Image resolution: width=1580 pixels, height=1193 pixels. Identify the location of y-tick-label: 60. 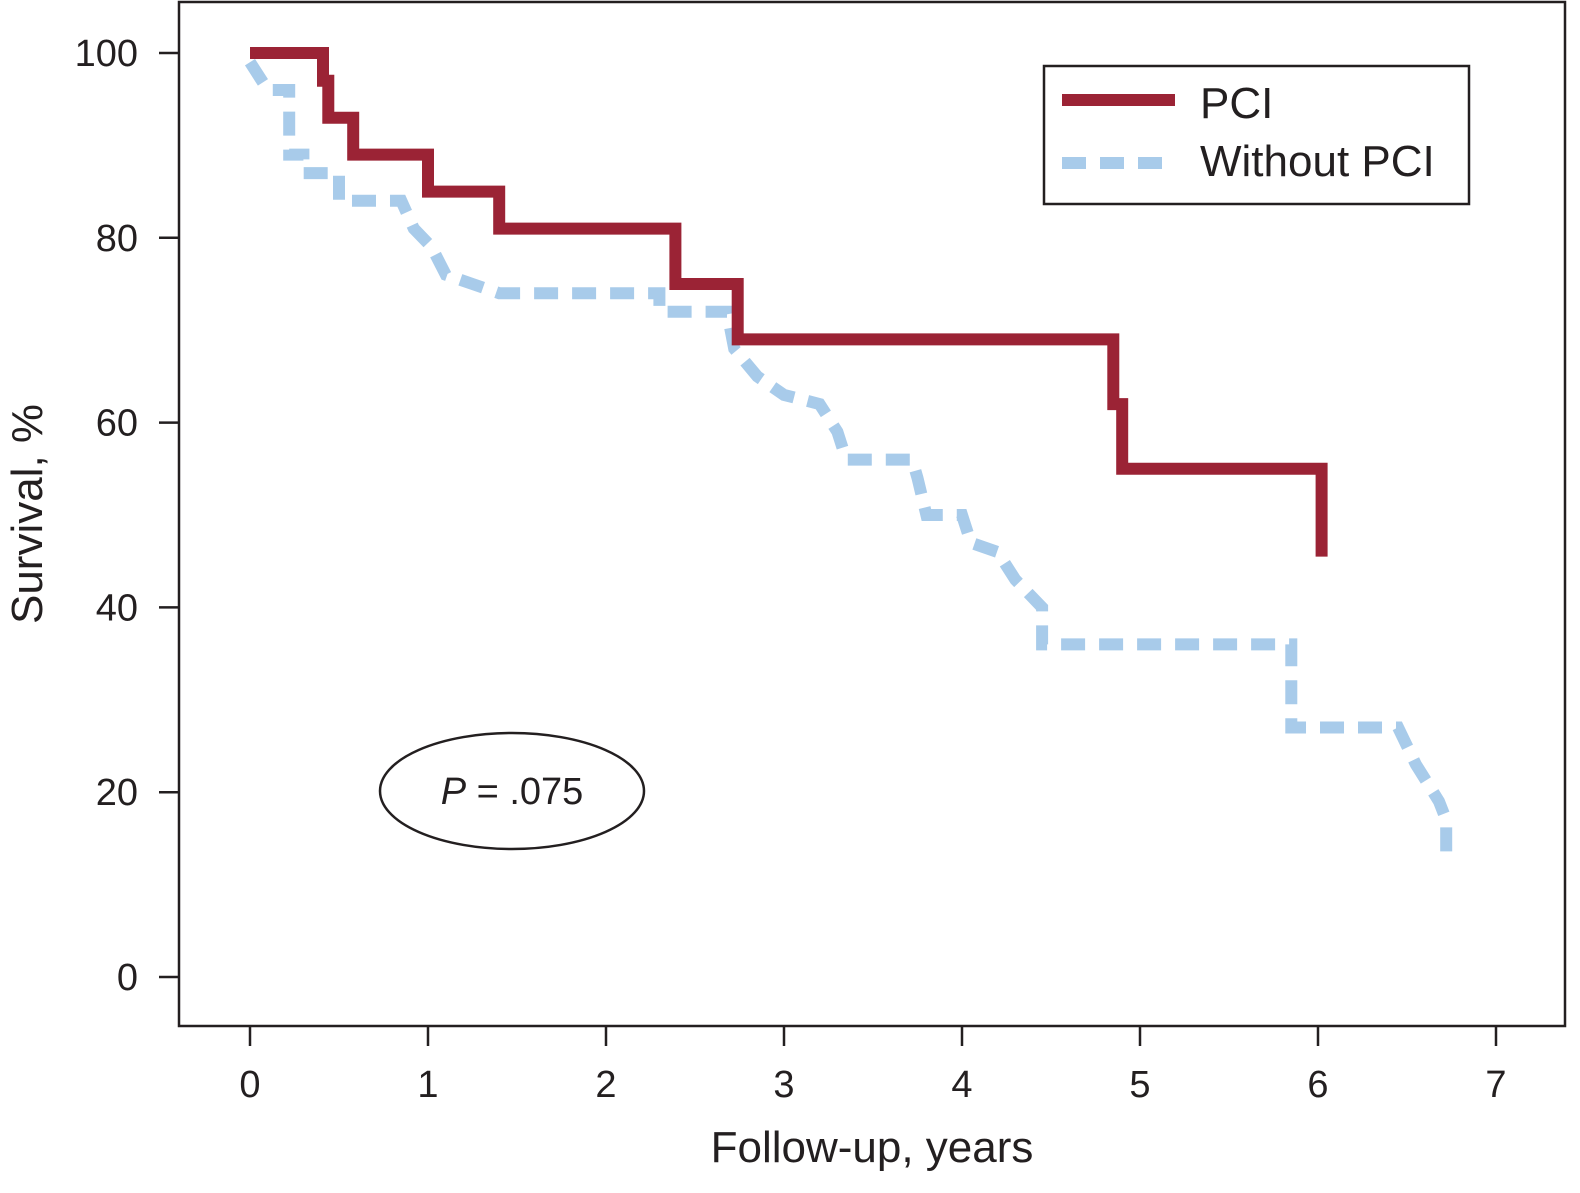
(117, 424).